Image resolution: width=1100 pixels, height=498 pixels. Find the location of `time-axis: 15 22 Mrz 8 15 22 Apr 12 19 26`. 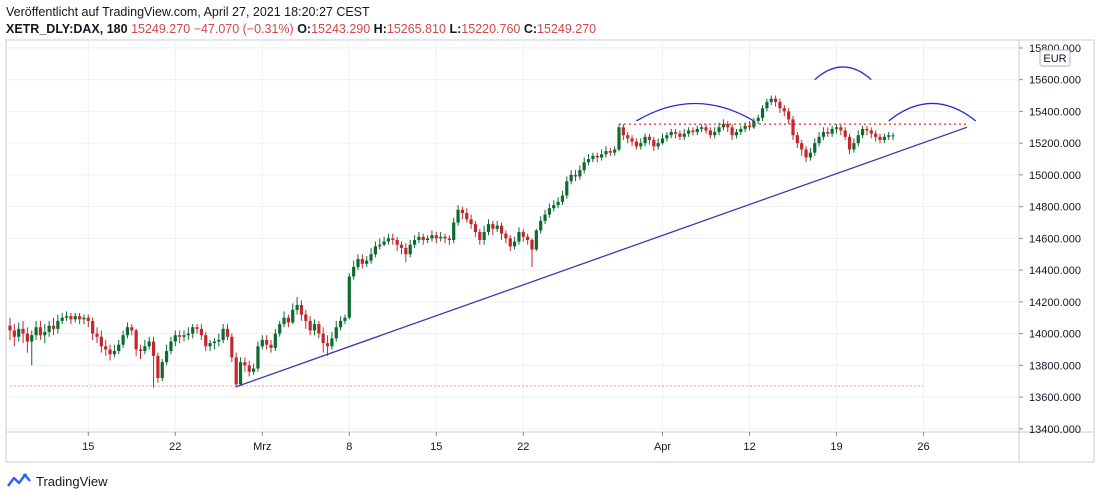

time-axis: 15 22 Mrz 8 15 22 Apr 12 19 26 is located at coordinates (506, 442).